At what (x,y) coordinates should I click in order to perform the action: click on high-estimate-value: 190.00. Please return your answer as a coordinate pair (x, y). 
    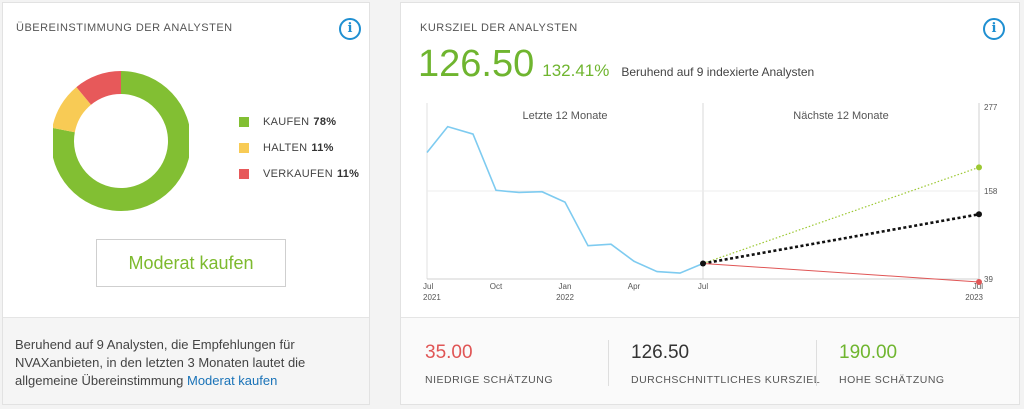
    Looking at the image, I should click on (868, 352).